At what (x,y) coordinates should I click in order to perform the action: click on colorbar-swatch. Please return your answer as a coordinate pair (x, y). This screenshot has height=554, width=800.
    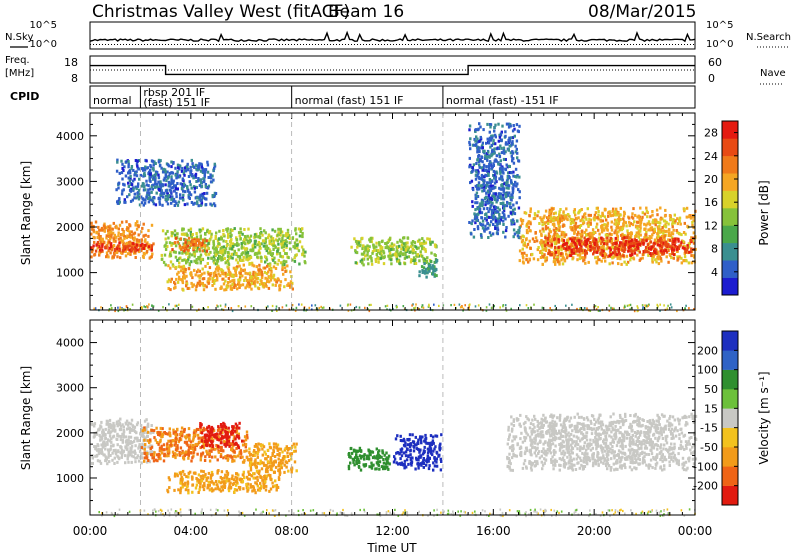
    Looking at the image, I should click on (730, 164).